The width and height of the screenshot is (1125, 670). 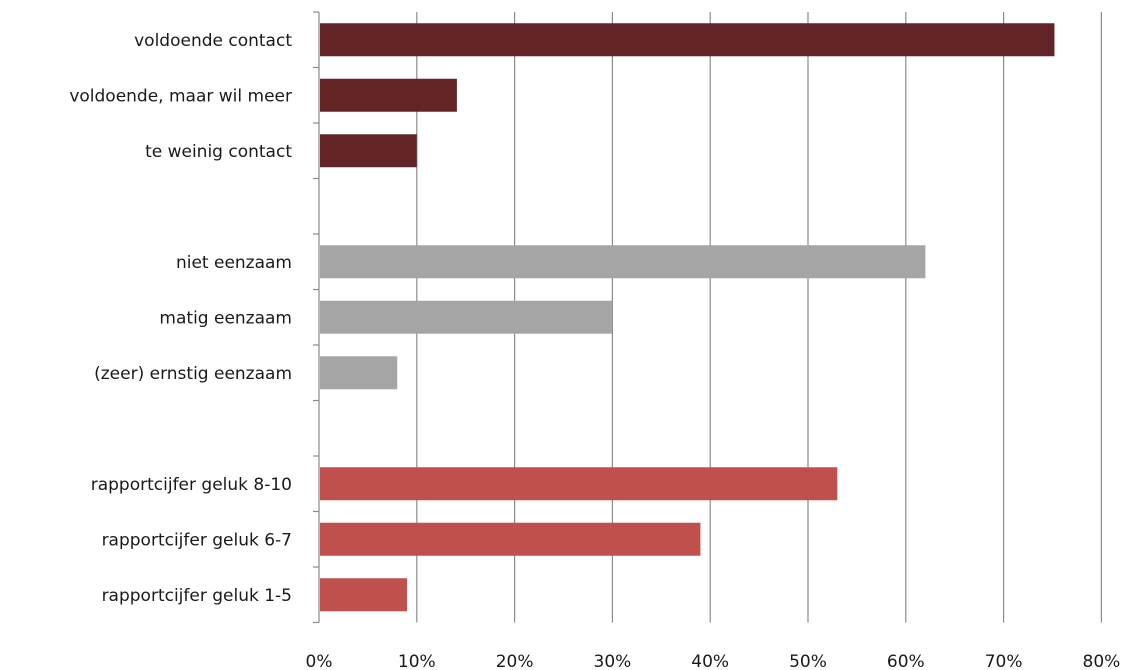 What do you see at coordinates (197, 540) in the screenshot?
I see `category-label: rapportcijfer geluk 6-7` at bounding box center [197, 540].